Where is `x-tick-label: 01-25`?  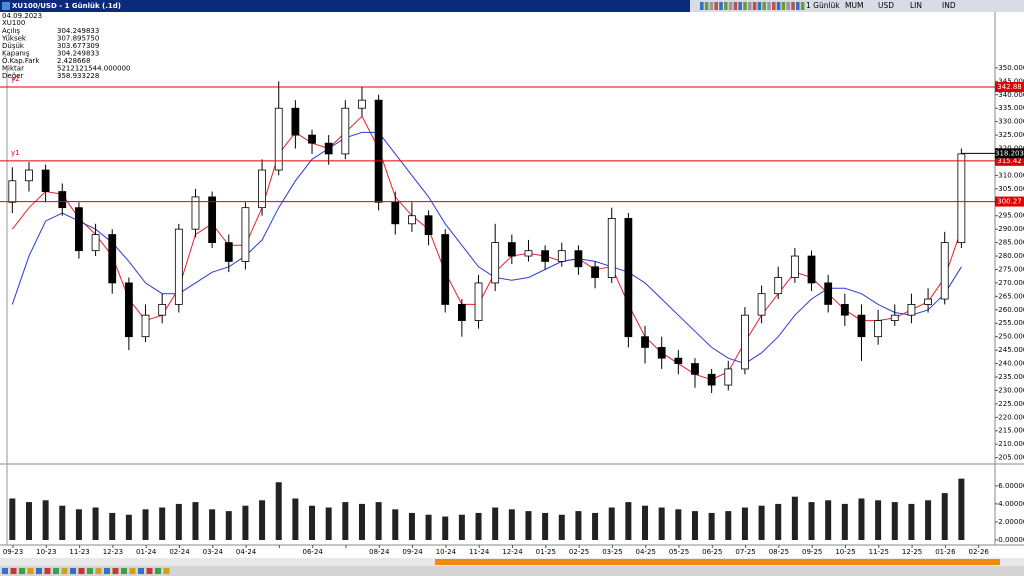
x-tick-label: 01-25 is located at coordinates (546, 552).